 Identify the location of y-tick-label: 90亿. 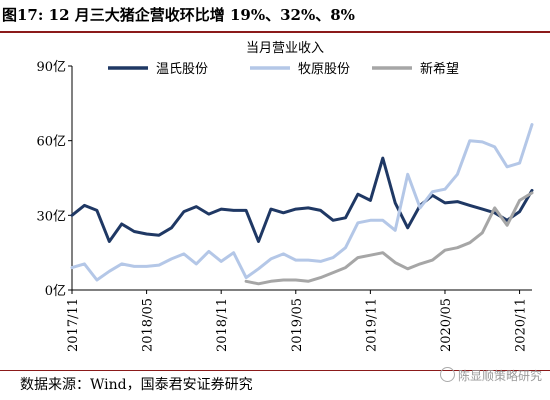
(51, 67).